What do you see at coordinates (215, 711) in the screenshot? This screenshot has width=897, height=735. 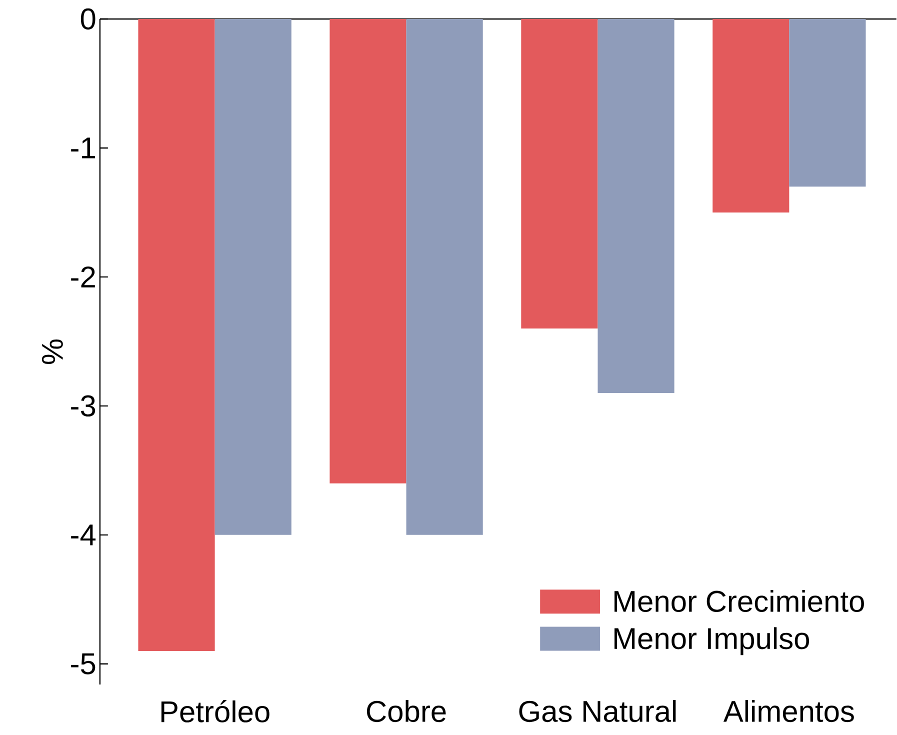 I see `x-tick-label: Petróleo` at bounding box center [215, 711].